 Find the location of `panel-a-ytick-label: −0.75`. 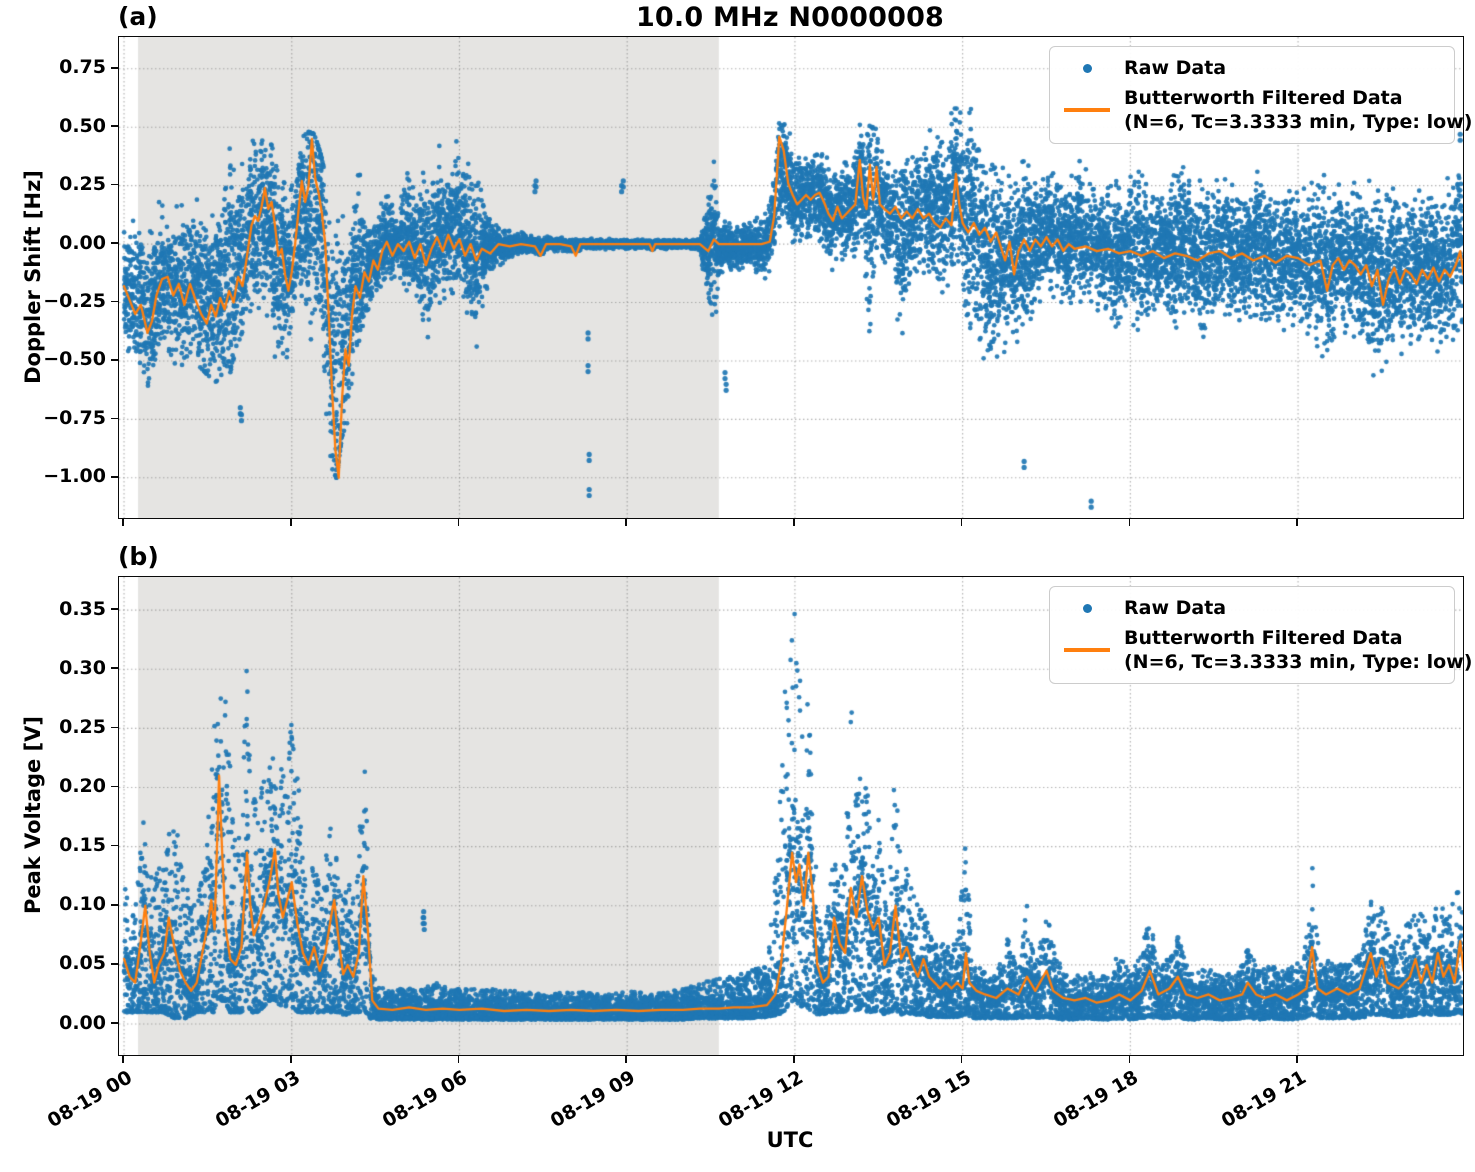

panel-a-ytick-label: −0.75 is located at coordinates (74, 417).